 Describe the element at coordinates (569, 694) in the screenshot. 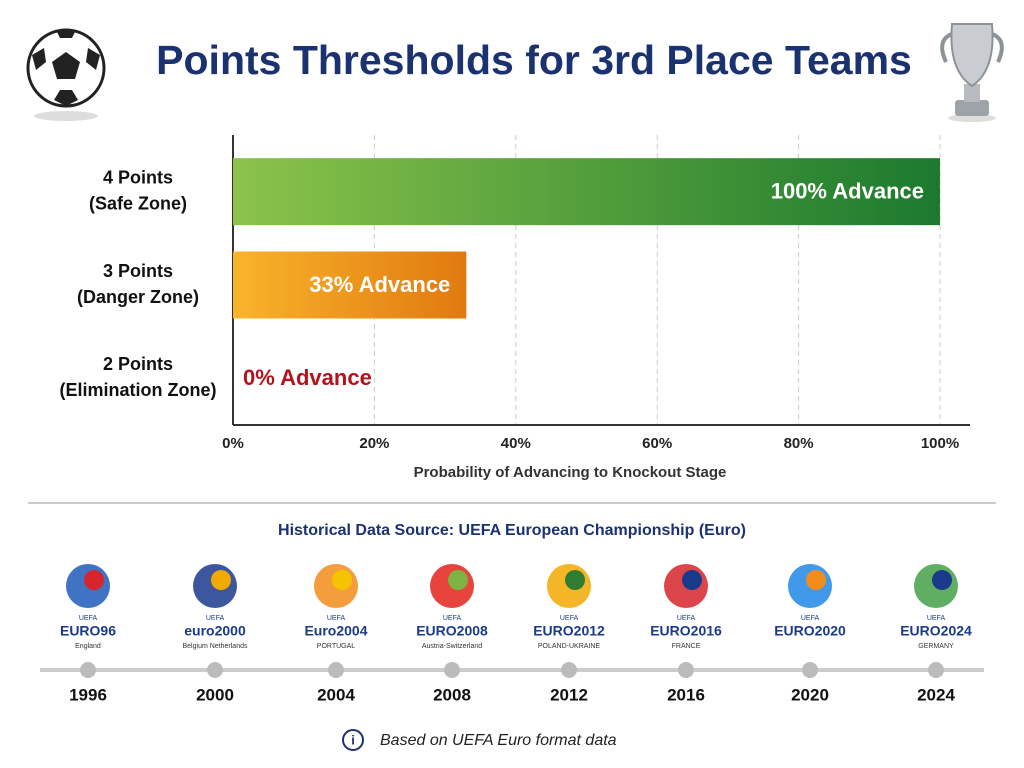

I see `timeline-year: 2012` at that location.